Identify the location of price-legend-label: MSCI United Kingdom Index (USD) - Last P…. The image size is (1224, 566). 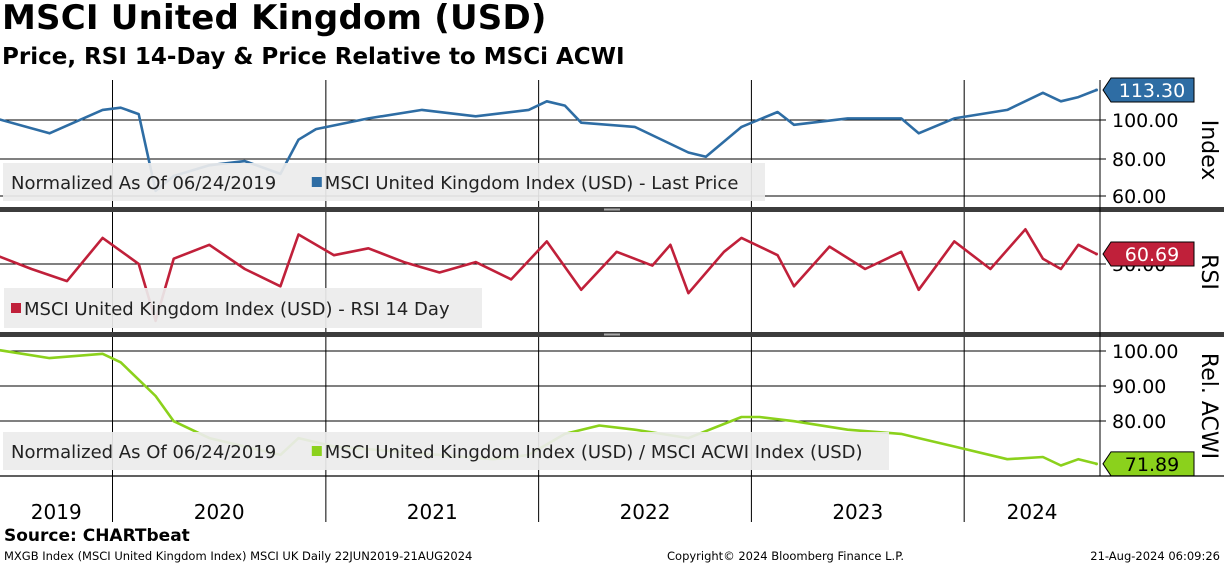
(532, 183).